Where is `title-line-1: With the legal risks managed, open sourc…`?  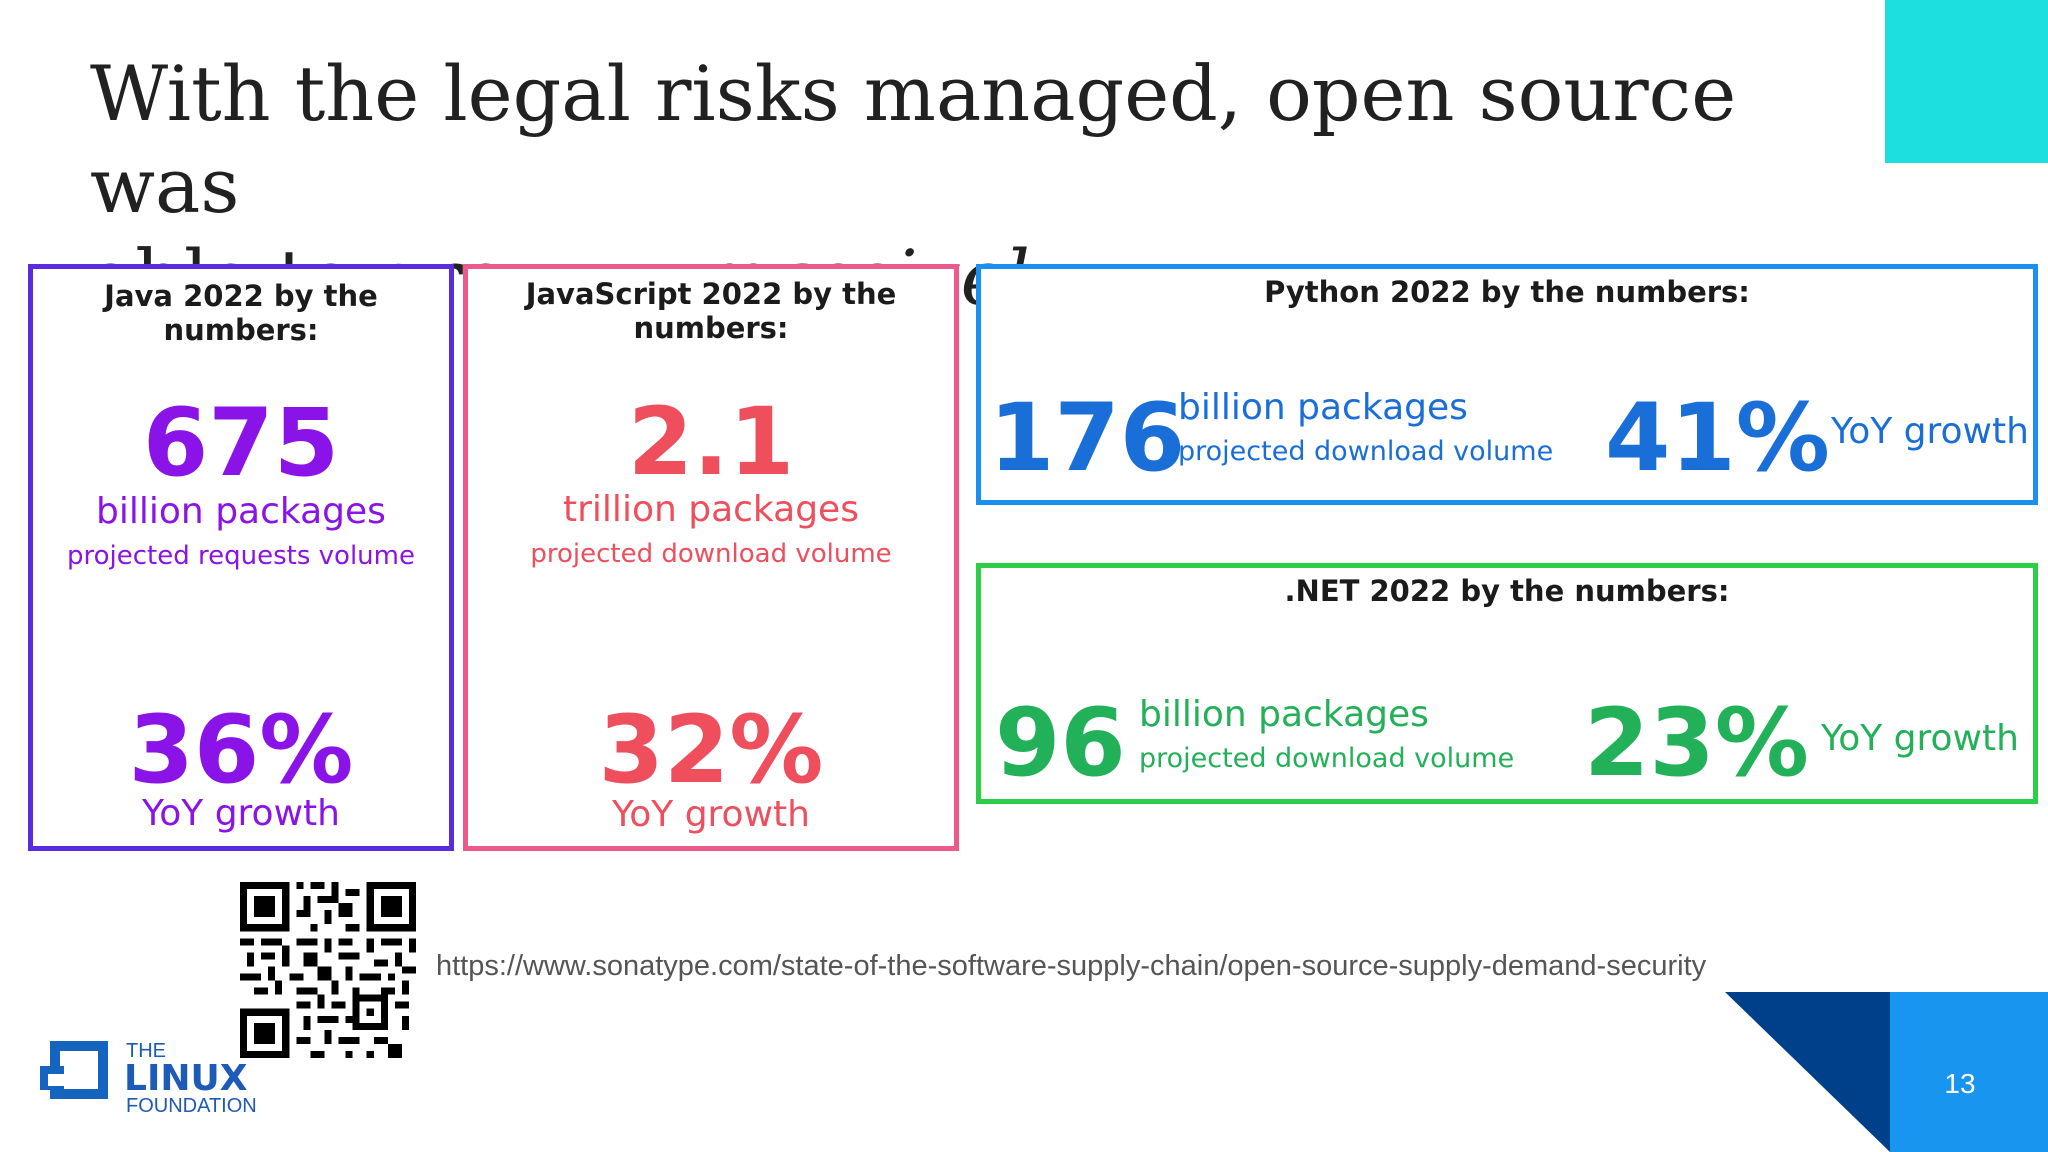 title-line-1: With the legal risks managed, open sourc… is located at coordinates (913, 139).